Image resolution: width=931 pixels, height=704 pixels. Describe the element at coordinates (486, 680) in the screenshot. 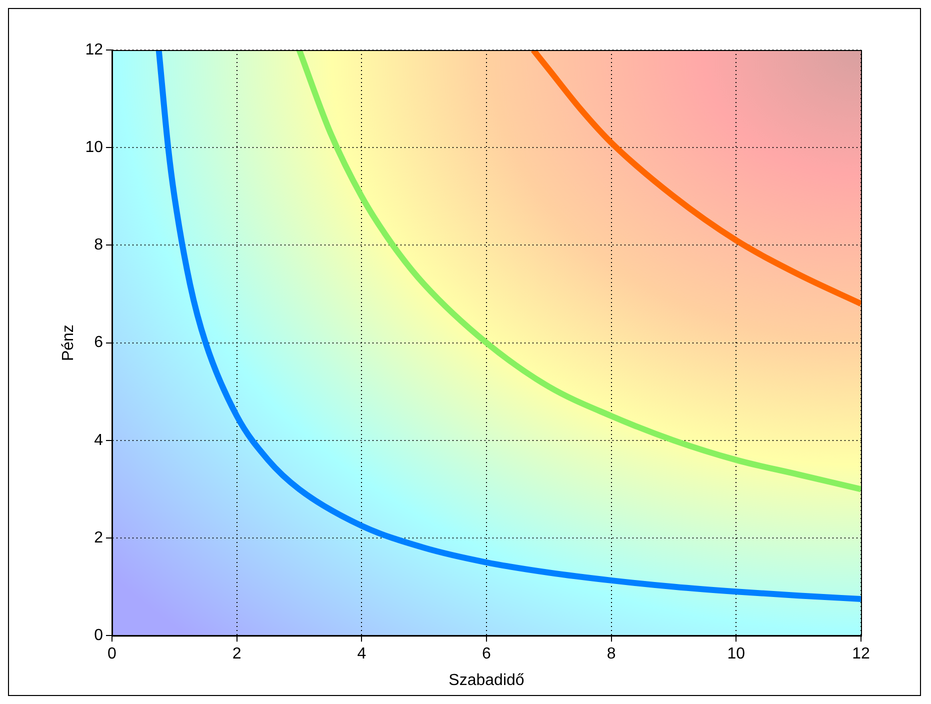

I see `x-axis-title: Szabadidő` at that location.